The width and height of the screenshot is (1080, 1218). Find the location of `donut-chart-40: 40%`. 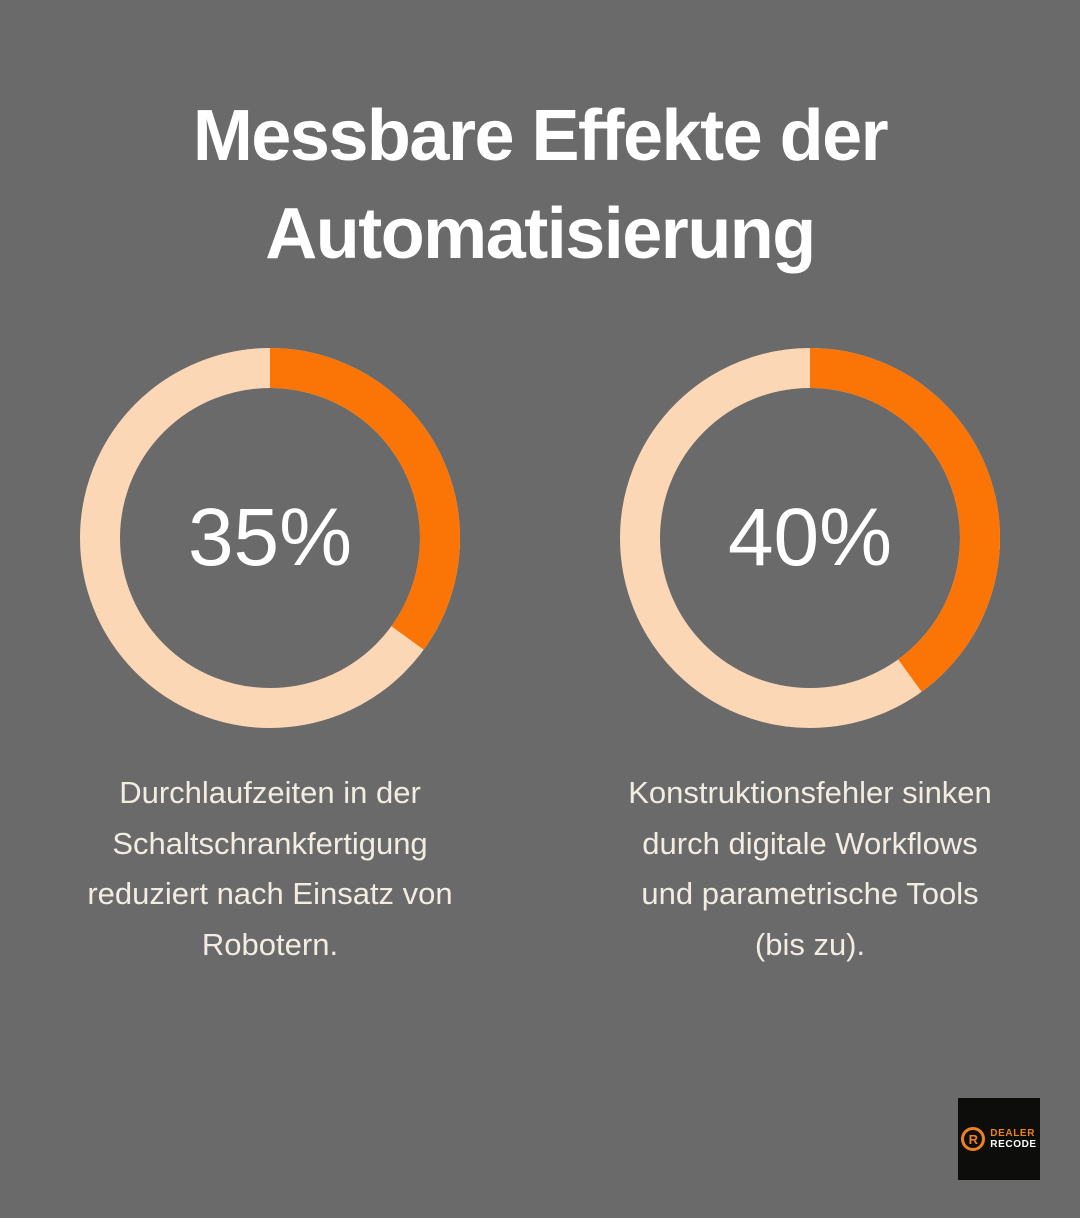

donut-chart-40: 40% is located at coordinates (810, 537).